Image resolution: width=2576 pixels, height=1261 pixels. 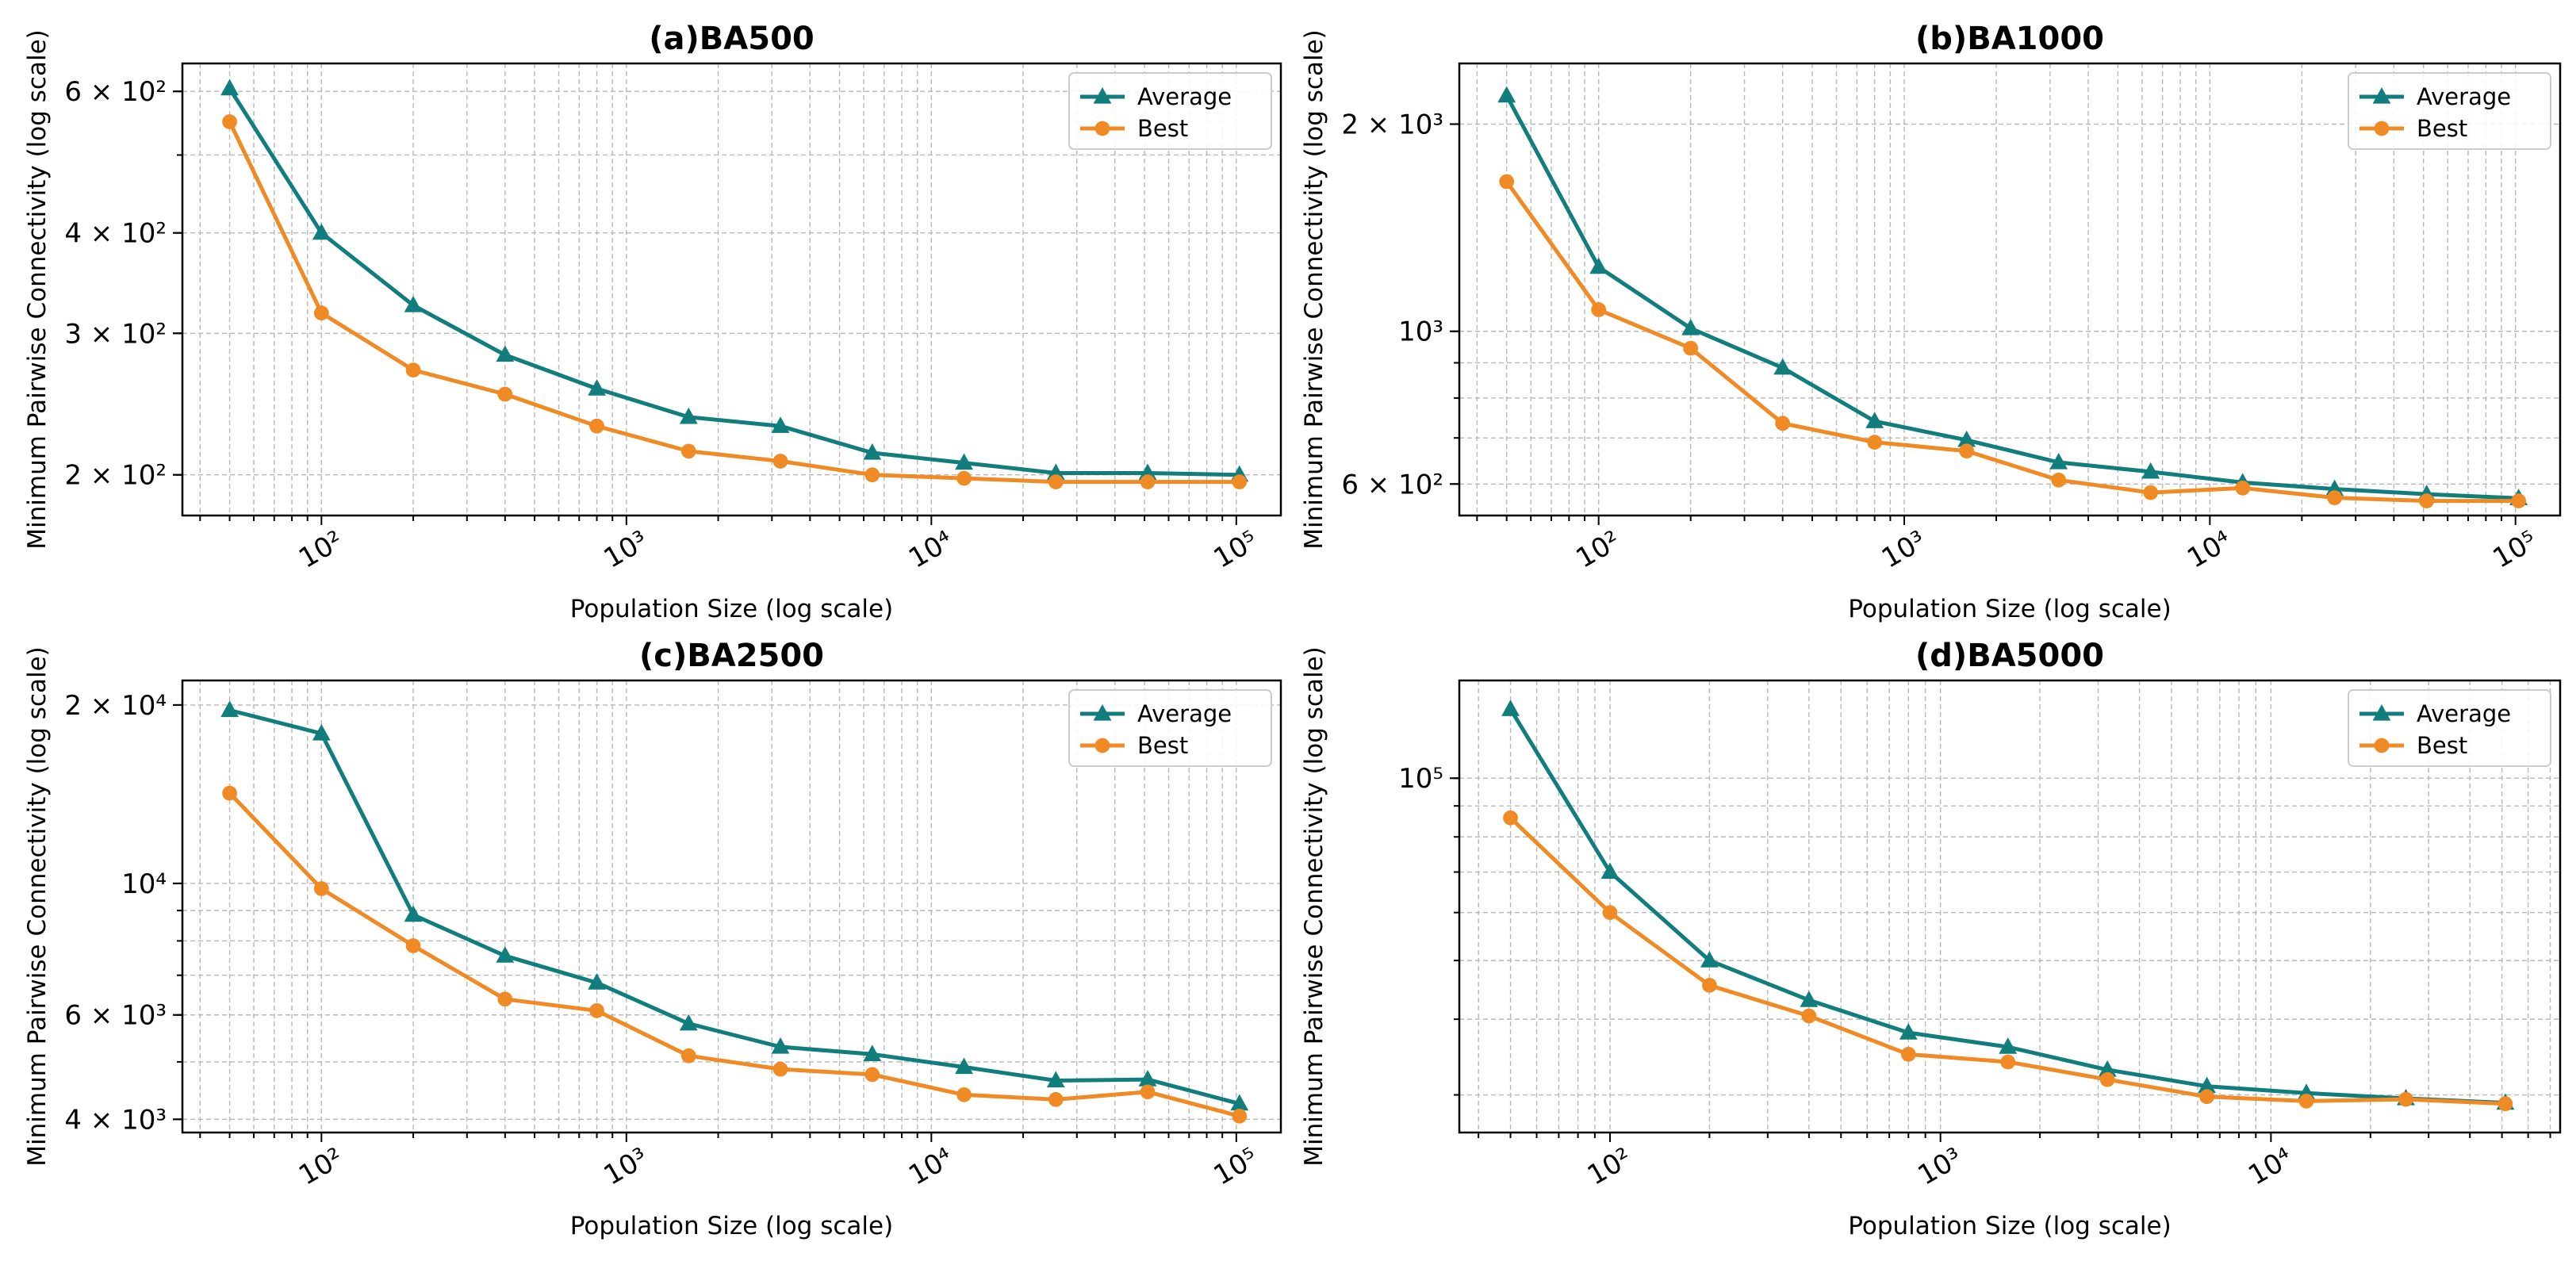 I want to click on chart-title: (c)BA2500, so click(x=731, y=656).